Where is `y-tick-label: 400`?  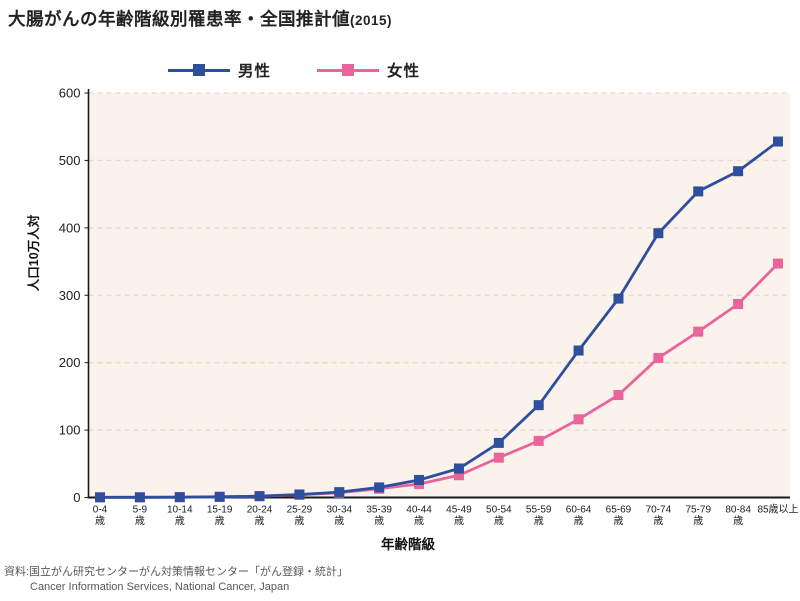 y-tick-label: 400 is located at coordinates (70, 227).